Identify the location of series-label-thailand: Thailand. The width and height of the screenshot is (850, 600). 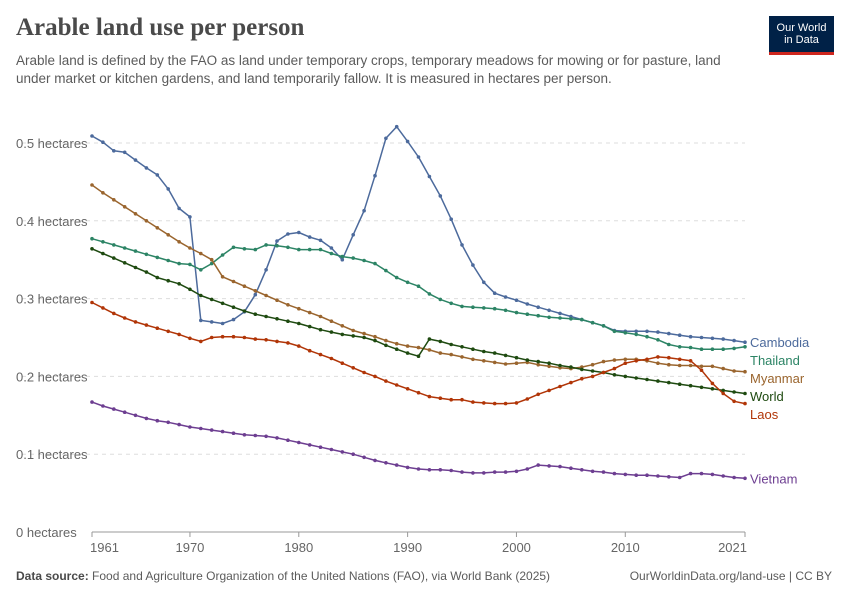
(775, 360).